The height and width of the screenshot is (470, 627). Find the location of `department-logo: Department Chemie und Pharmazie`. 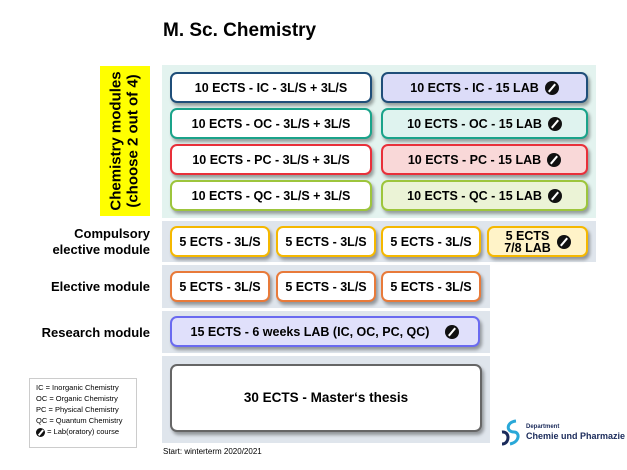

department-logo: Department Chemie und Pharmazie is located at coordinates (562, 435).